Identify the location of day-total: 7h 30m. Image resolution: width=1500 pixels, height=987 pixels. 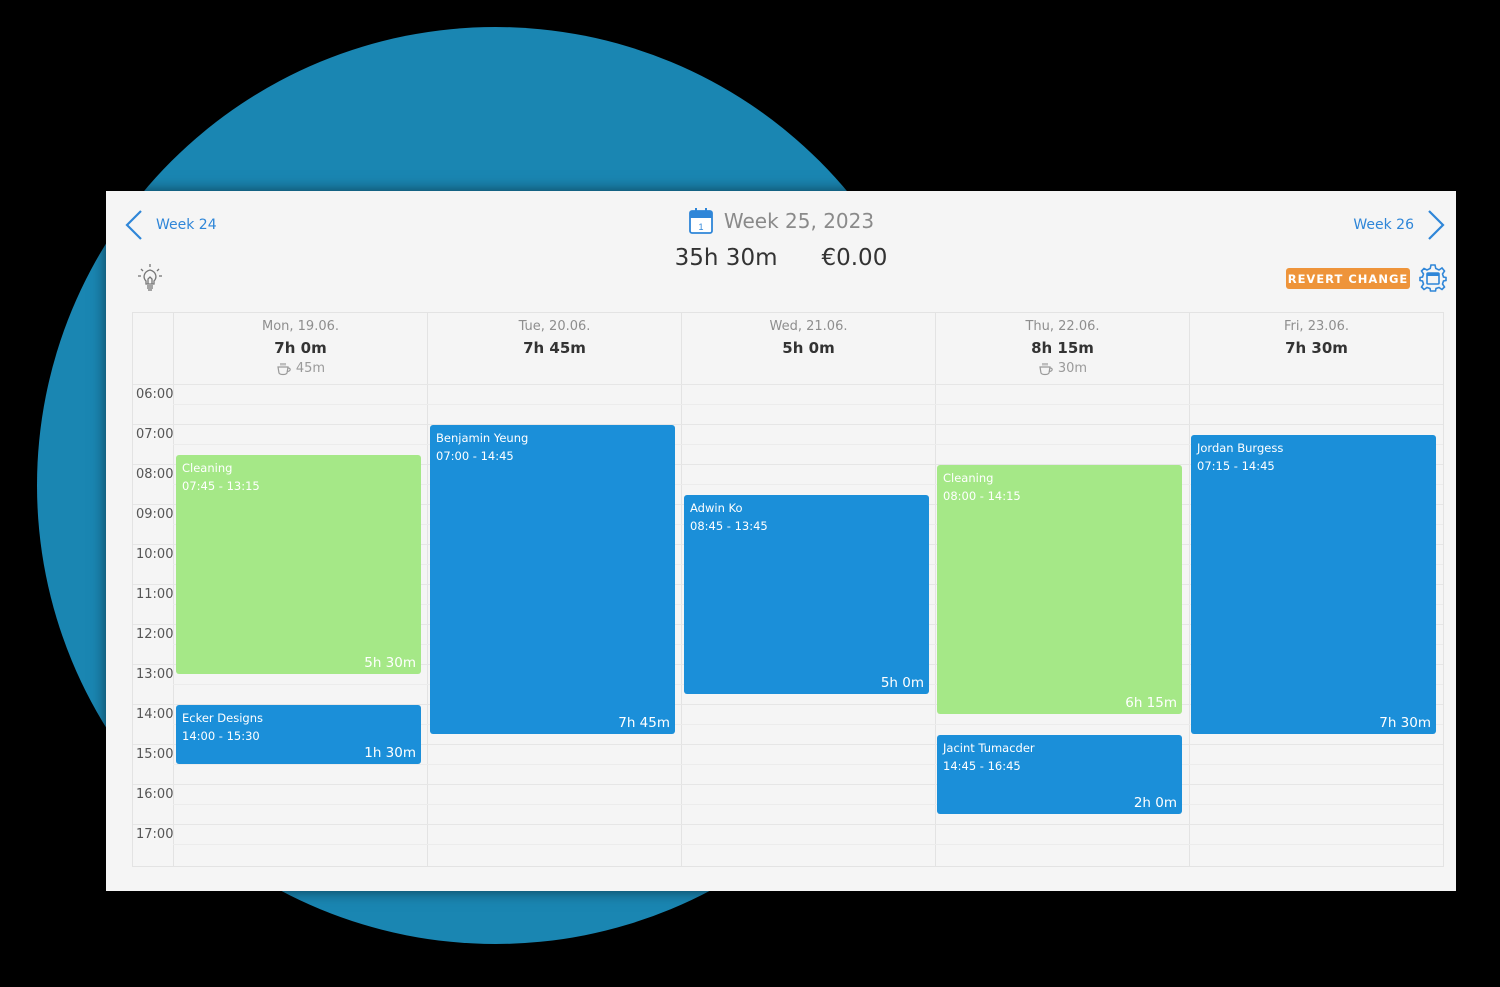
(1316, 348).